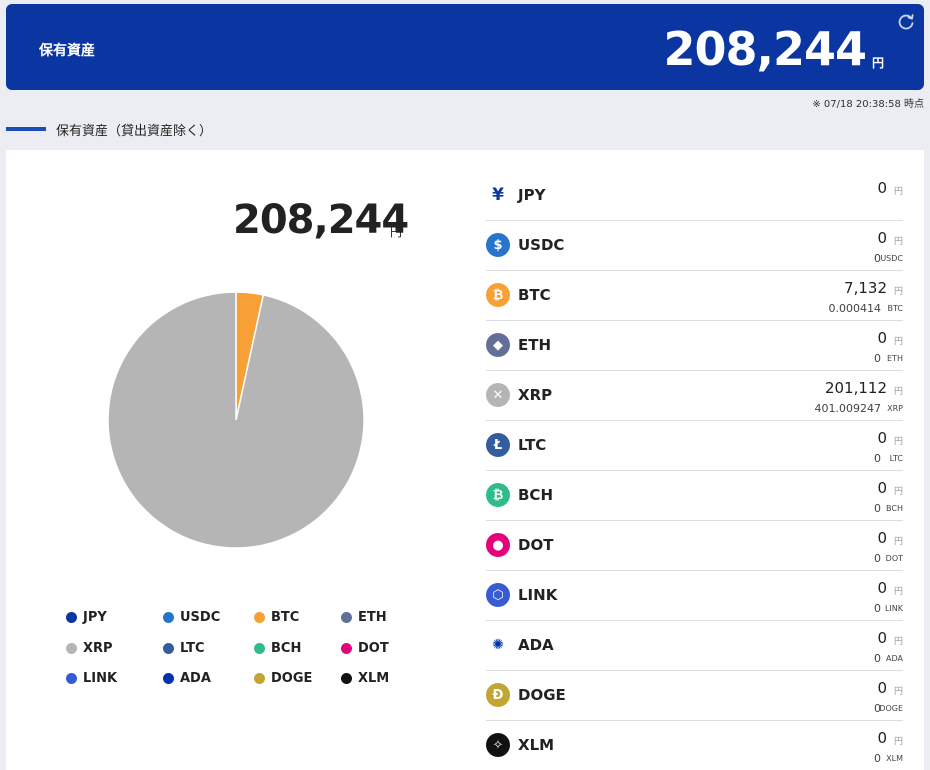  Describe the element at coordinates (538, 595) in the screenshot. I see `asset-name: LINK` at that location.